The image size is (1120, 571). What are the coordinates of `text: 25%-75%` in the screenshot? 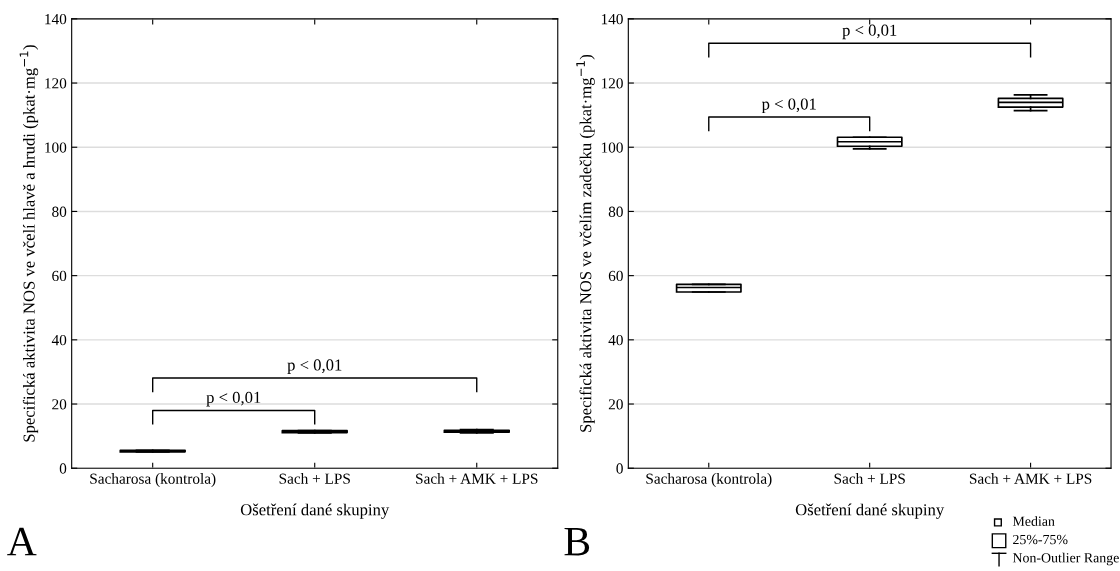 It's located at (1040, 539).